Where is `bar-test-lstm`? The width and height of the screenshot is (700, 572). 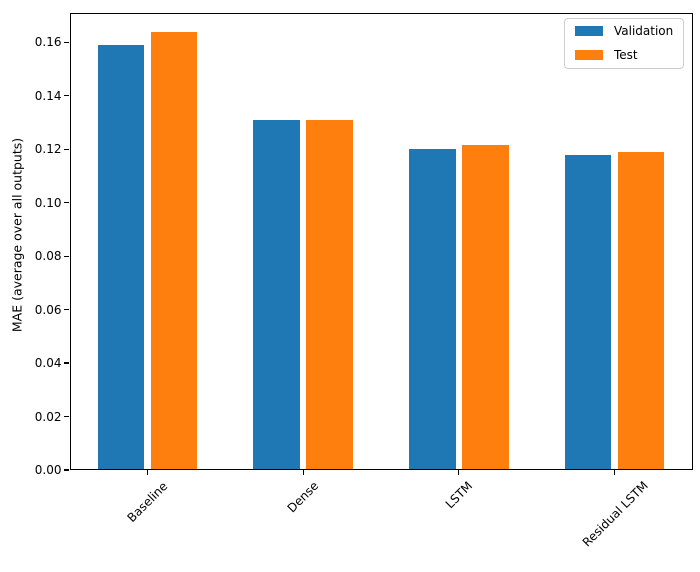 bar-test-lstm is located at coordinates (485, 307).